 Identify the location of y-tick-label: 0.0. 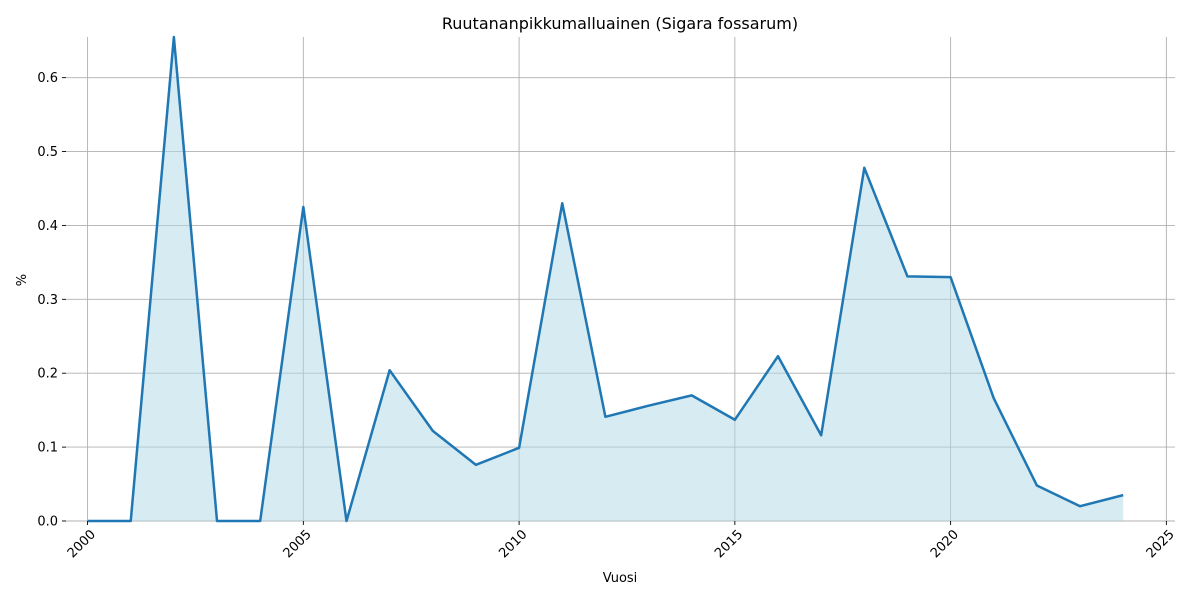
(47, 522).